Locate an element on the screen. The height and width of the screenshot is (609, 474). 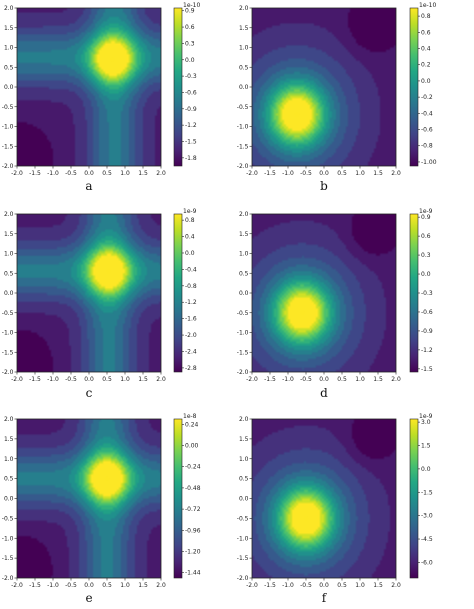
peak-point-e is located at coordinates (107, 478).